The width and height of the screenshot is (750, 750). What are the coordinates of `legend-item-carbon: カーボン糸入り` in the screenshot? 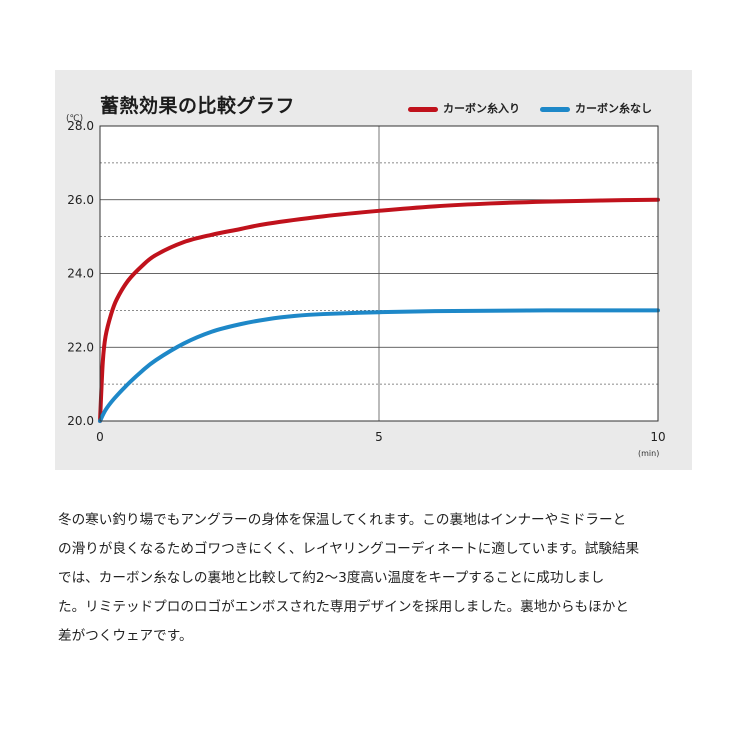 It's located at (464, 108).